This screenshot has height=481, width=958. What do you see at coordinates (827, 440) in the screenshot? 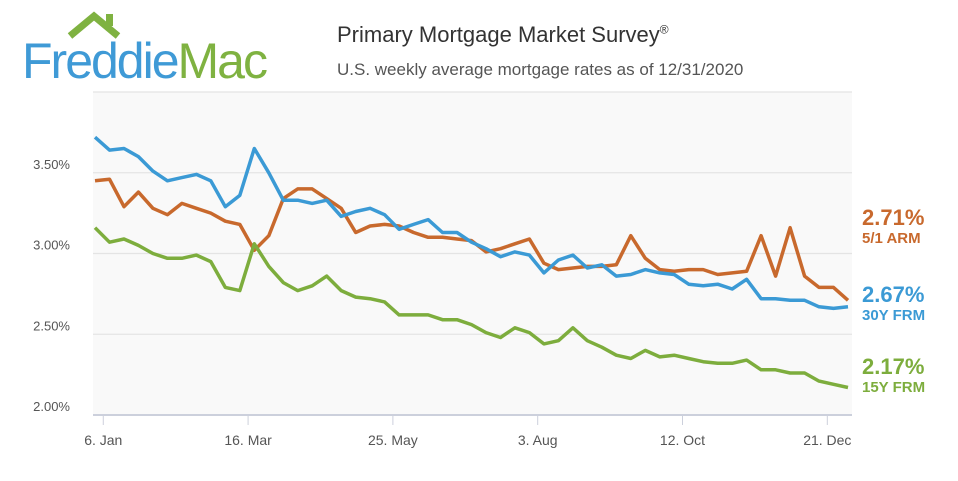
I see `x-tick-label: 21. Dec` at bounding box center [827, 440].